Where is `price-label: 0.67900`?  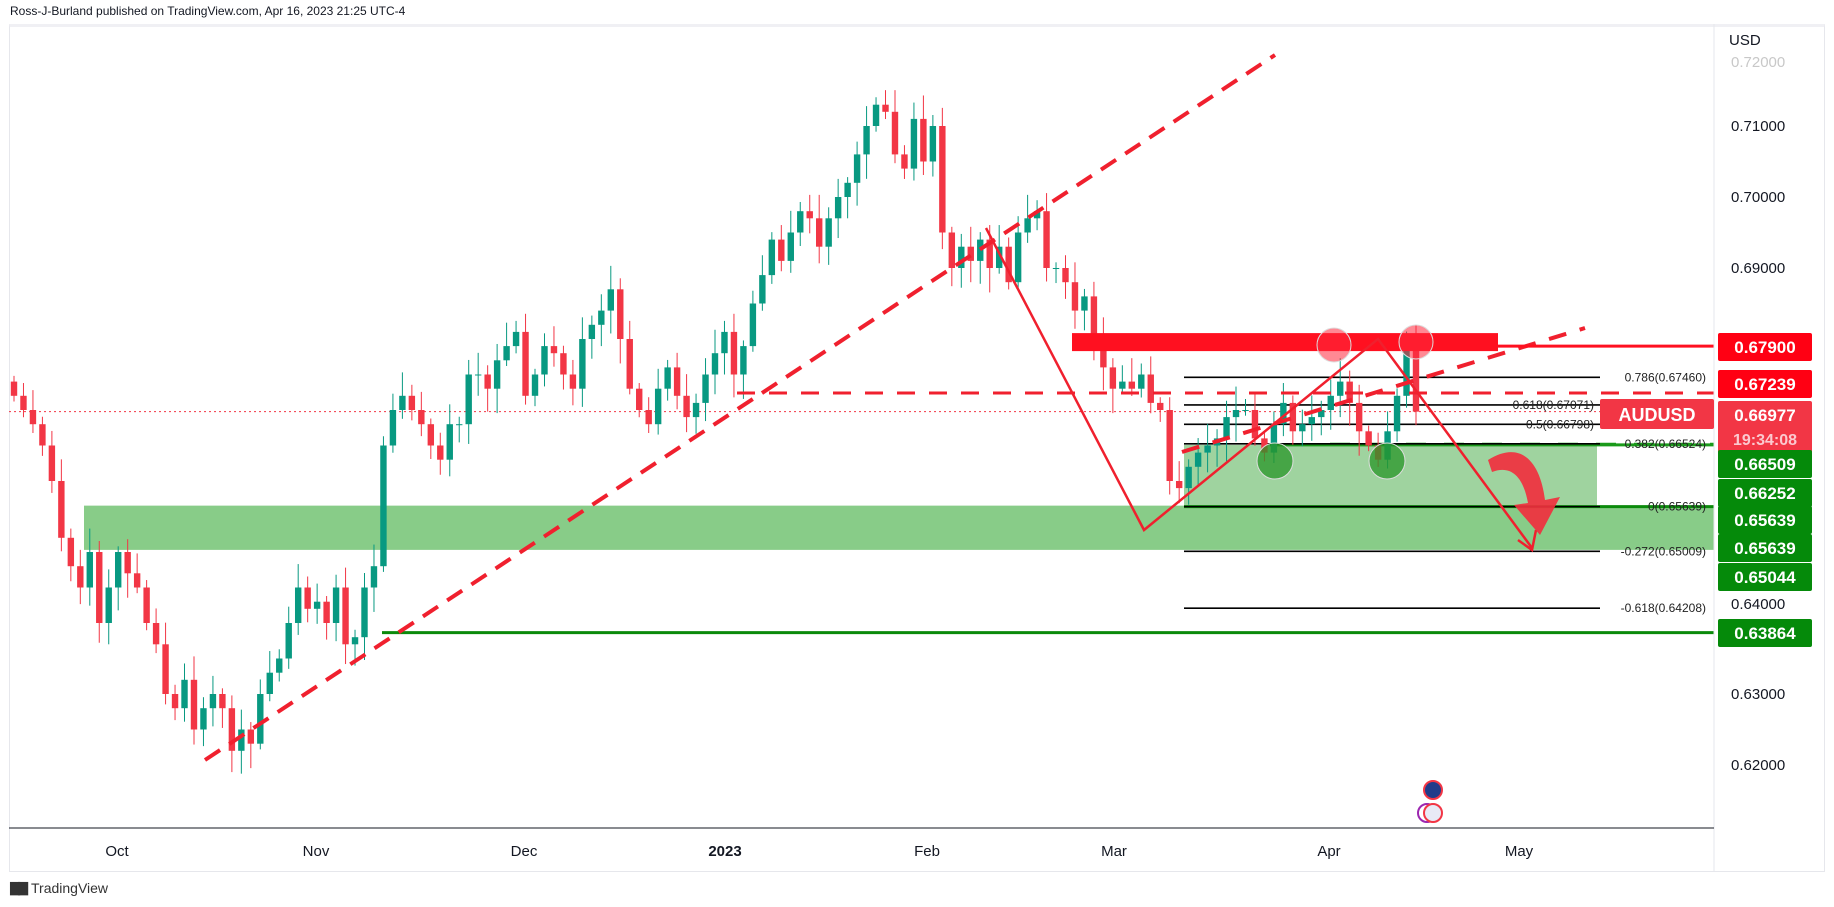 price-label: 0.67900 is located at coordinates (1764, 347).